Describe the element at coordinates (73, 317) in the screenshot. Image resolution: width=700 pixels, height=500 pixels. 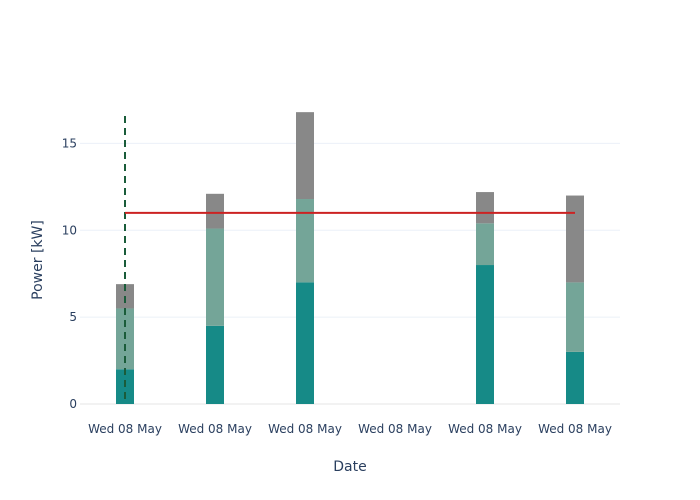
I see `y-tick-label: 5` at that location.